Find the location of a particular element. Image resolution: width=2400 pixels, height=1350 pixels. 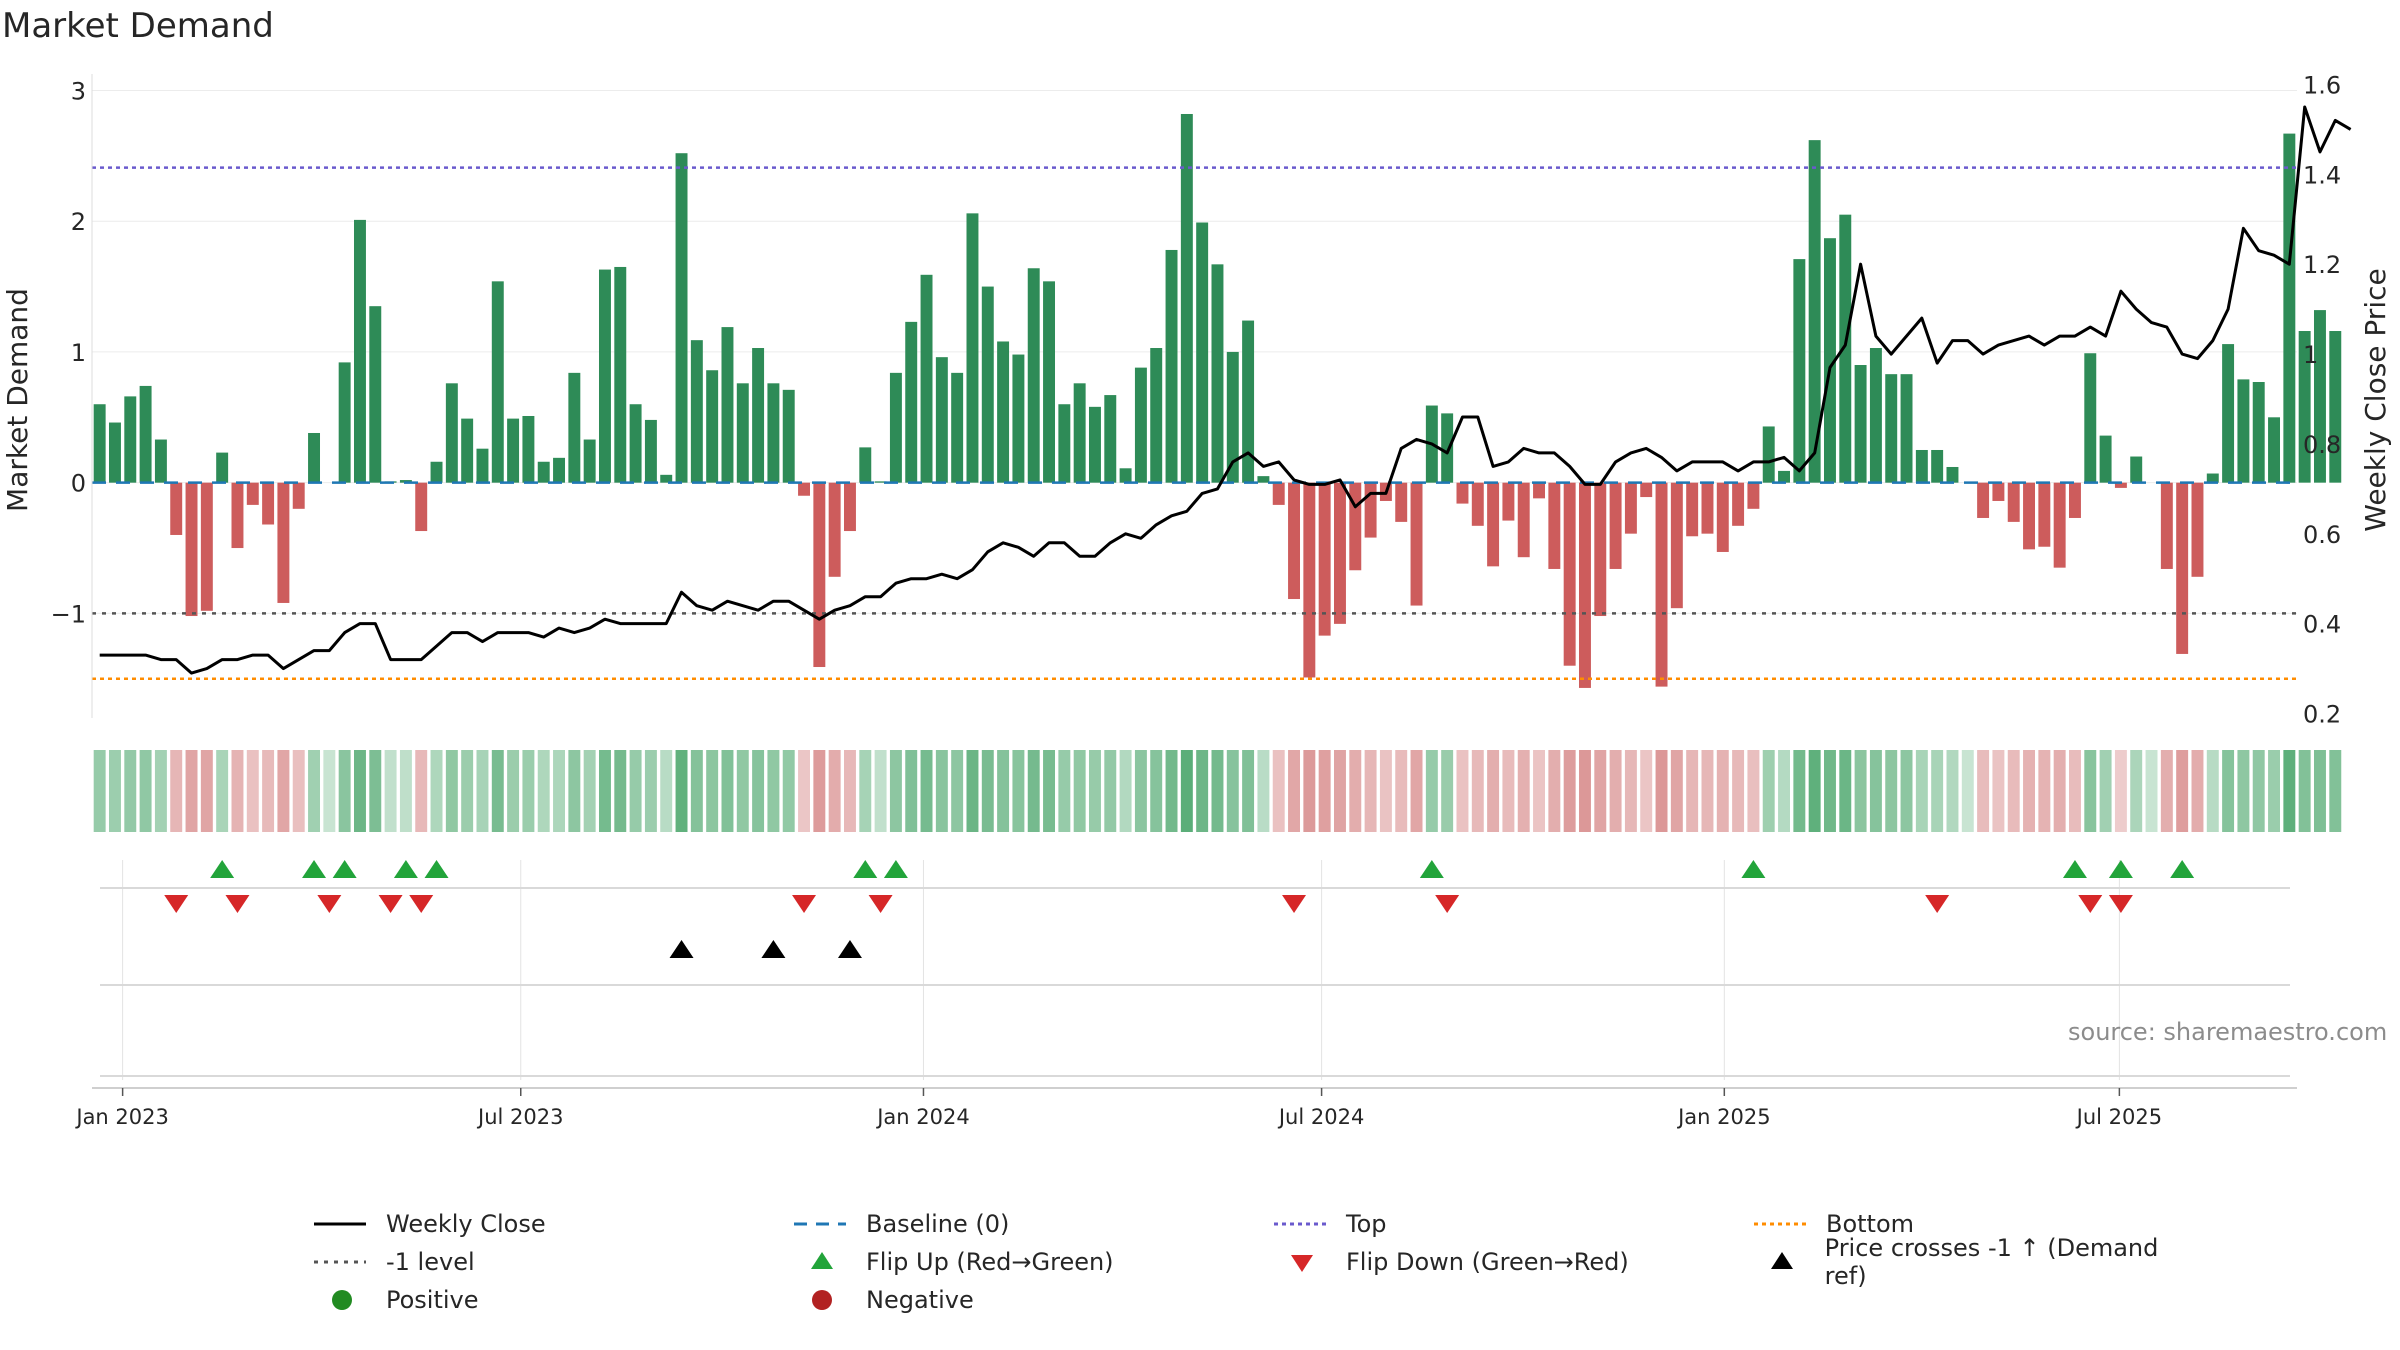

price-cross-marker is located at coordinates (849, 949).